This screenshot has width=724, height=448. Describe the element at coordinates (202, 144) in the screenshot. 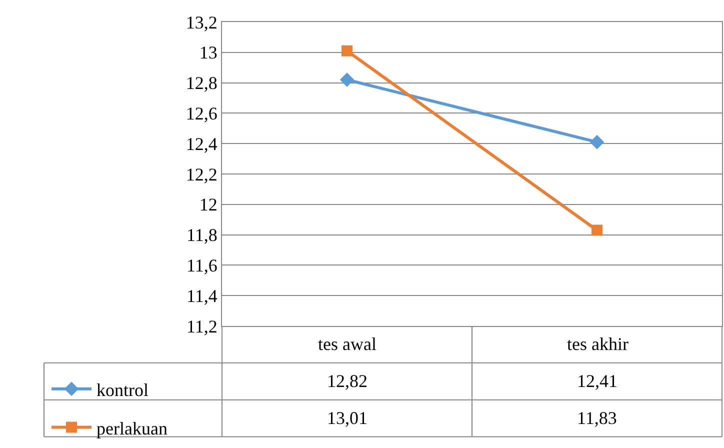

I see `y-tick-label: 12,4` at that location.